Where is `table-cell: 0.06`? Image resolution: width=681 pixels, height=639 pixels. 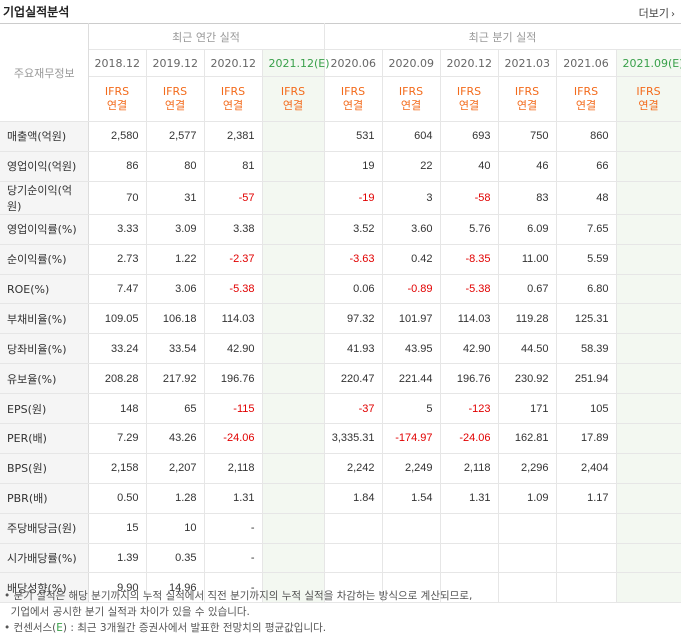 table-cell: 0.06 is located at coordinates (353, 289).